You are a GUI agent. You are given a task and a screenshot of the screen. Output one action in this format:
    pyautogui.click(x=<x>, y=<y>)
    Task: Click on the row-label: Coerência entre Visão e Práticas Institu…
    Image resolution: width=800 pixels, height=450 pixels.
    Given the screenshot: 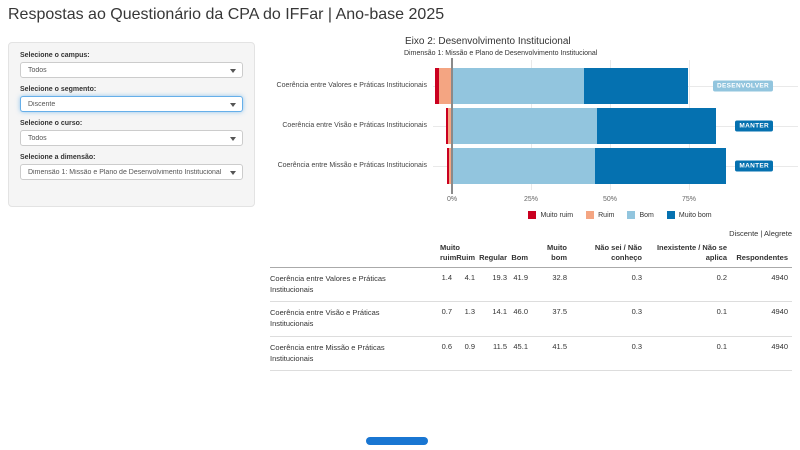 What is the action you would take?
    pyautogui.click(x=355, y=319)
    